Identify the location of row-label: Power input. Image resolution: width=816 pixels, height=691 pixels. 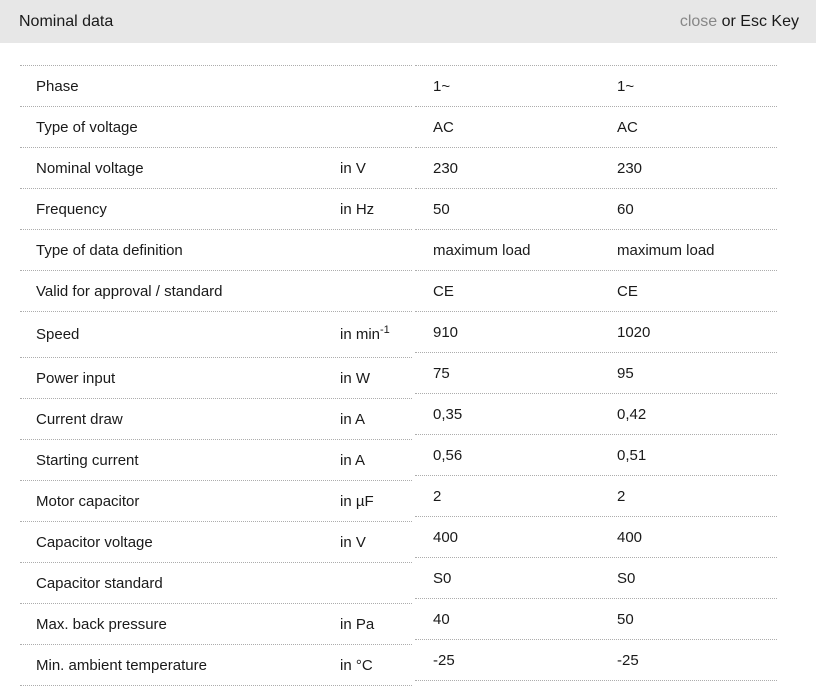
(76, 378).